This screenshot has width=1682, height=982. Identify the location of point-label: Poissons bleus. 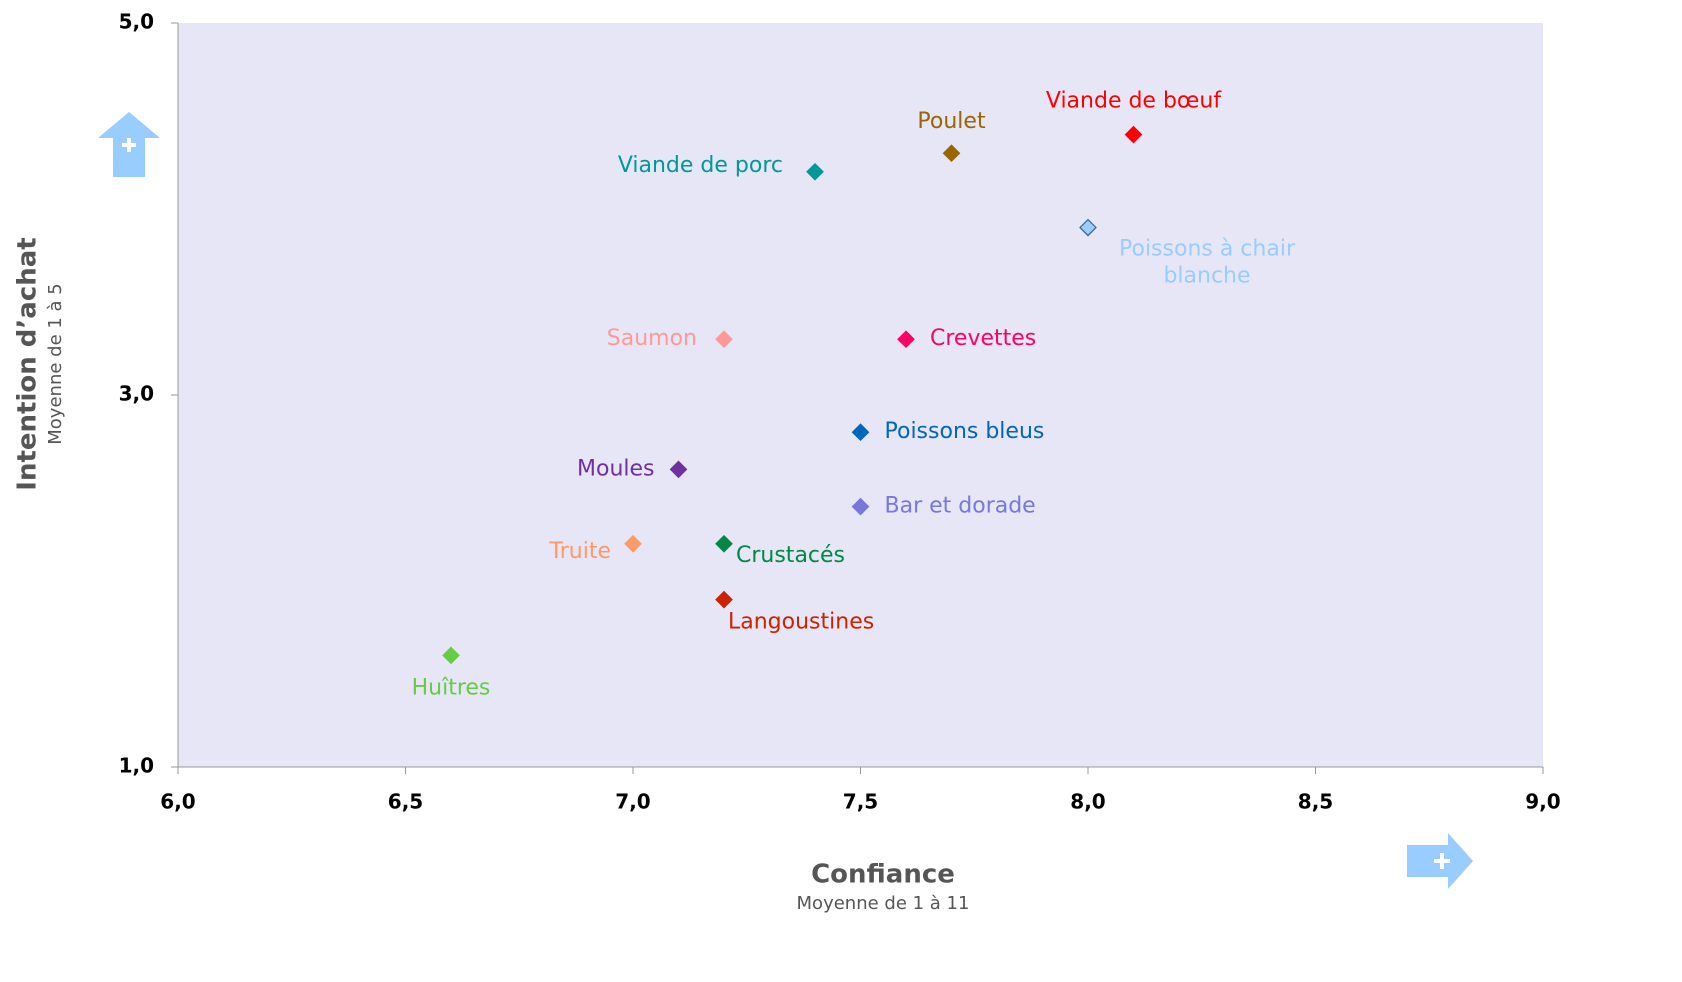
(965, 431).